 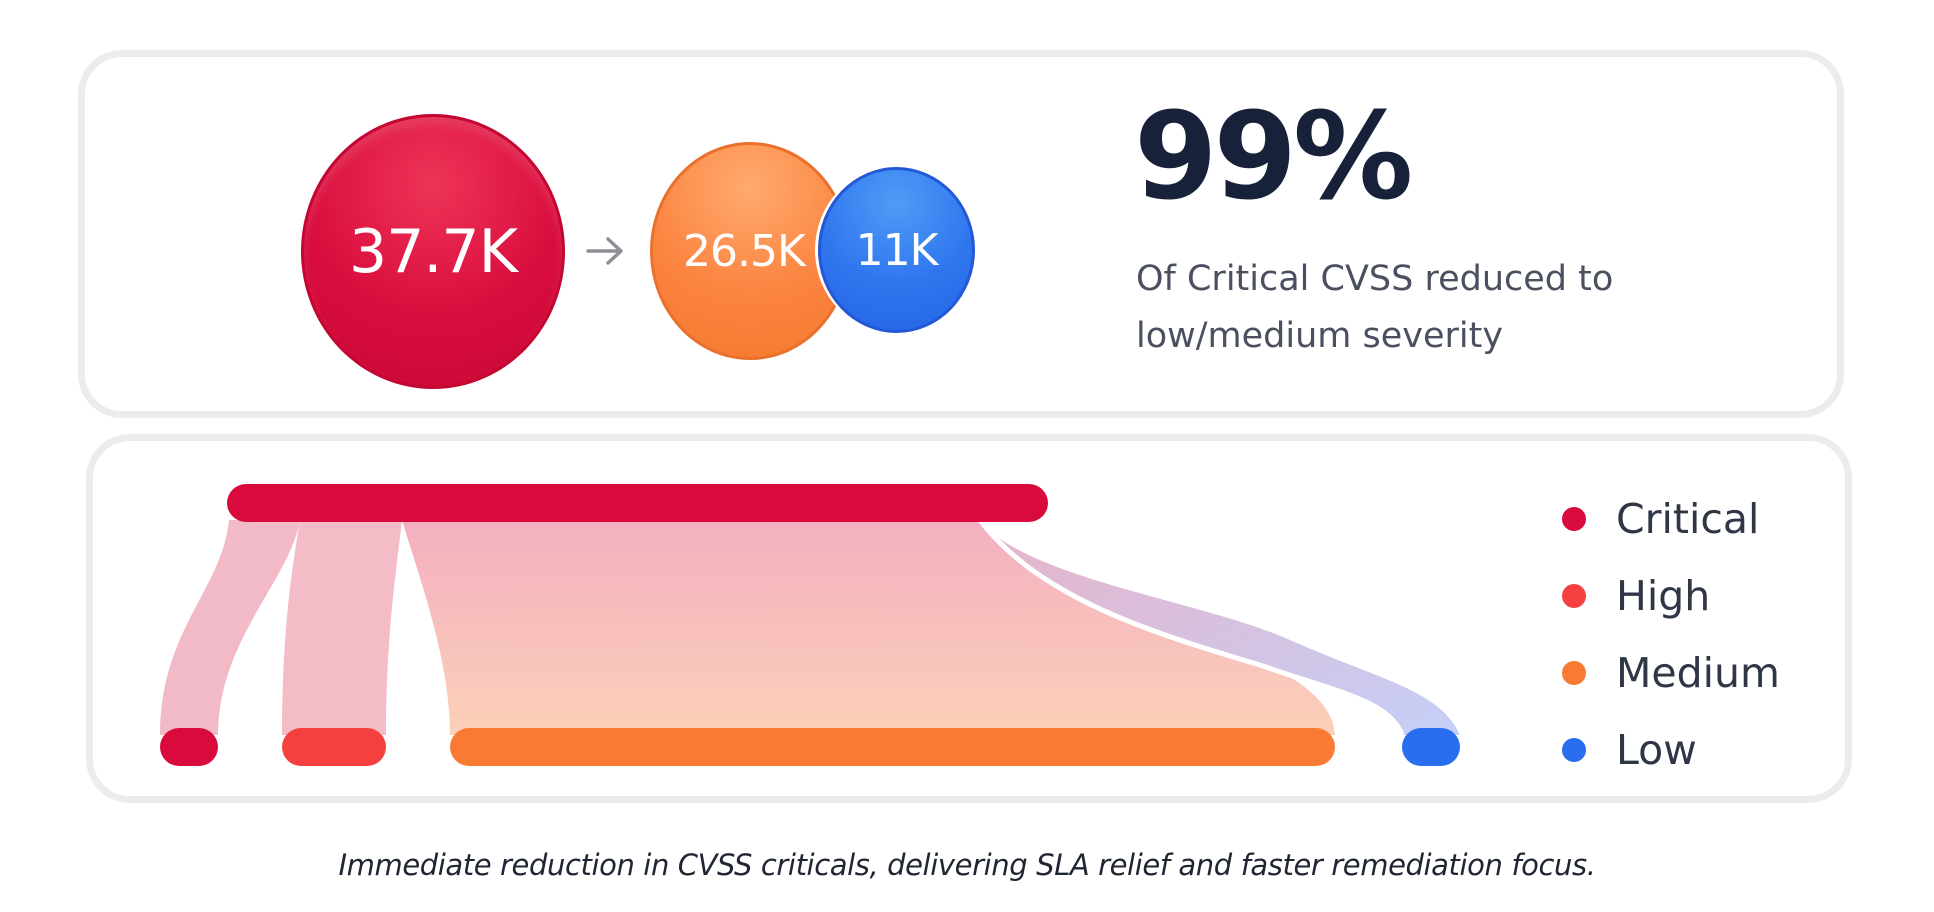 What do you see at coordinates (892, 747) in the screenshot?
I see `target-medium-bar` at bounding box center [892, 747].